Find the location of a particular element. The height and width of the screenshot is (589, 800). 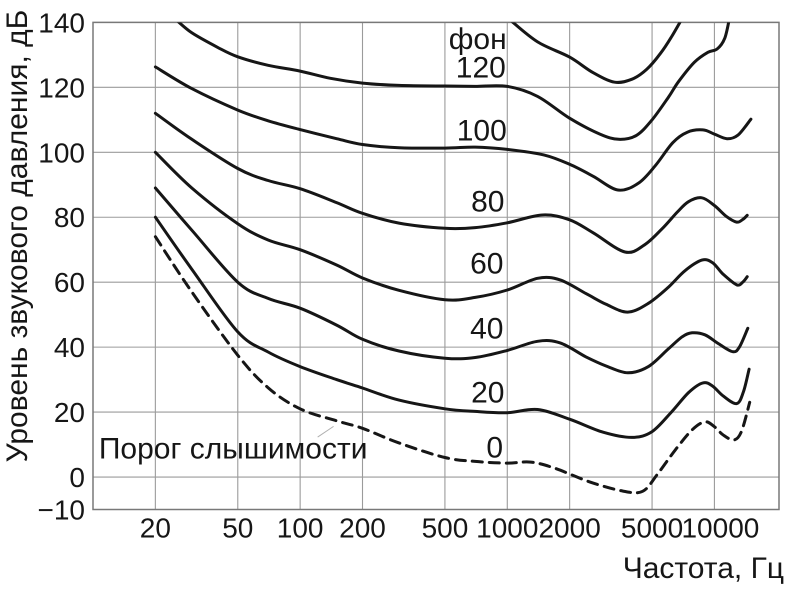

curve-label-20: 20 is located at coordinates (487, 392).